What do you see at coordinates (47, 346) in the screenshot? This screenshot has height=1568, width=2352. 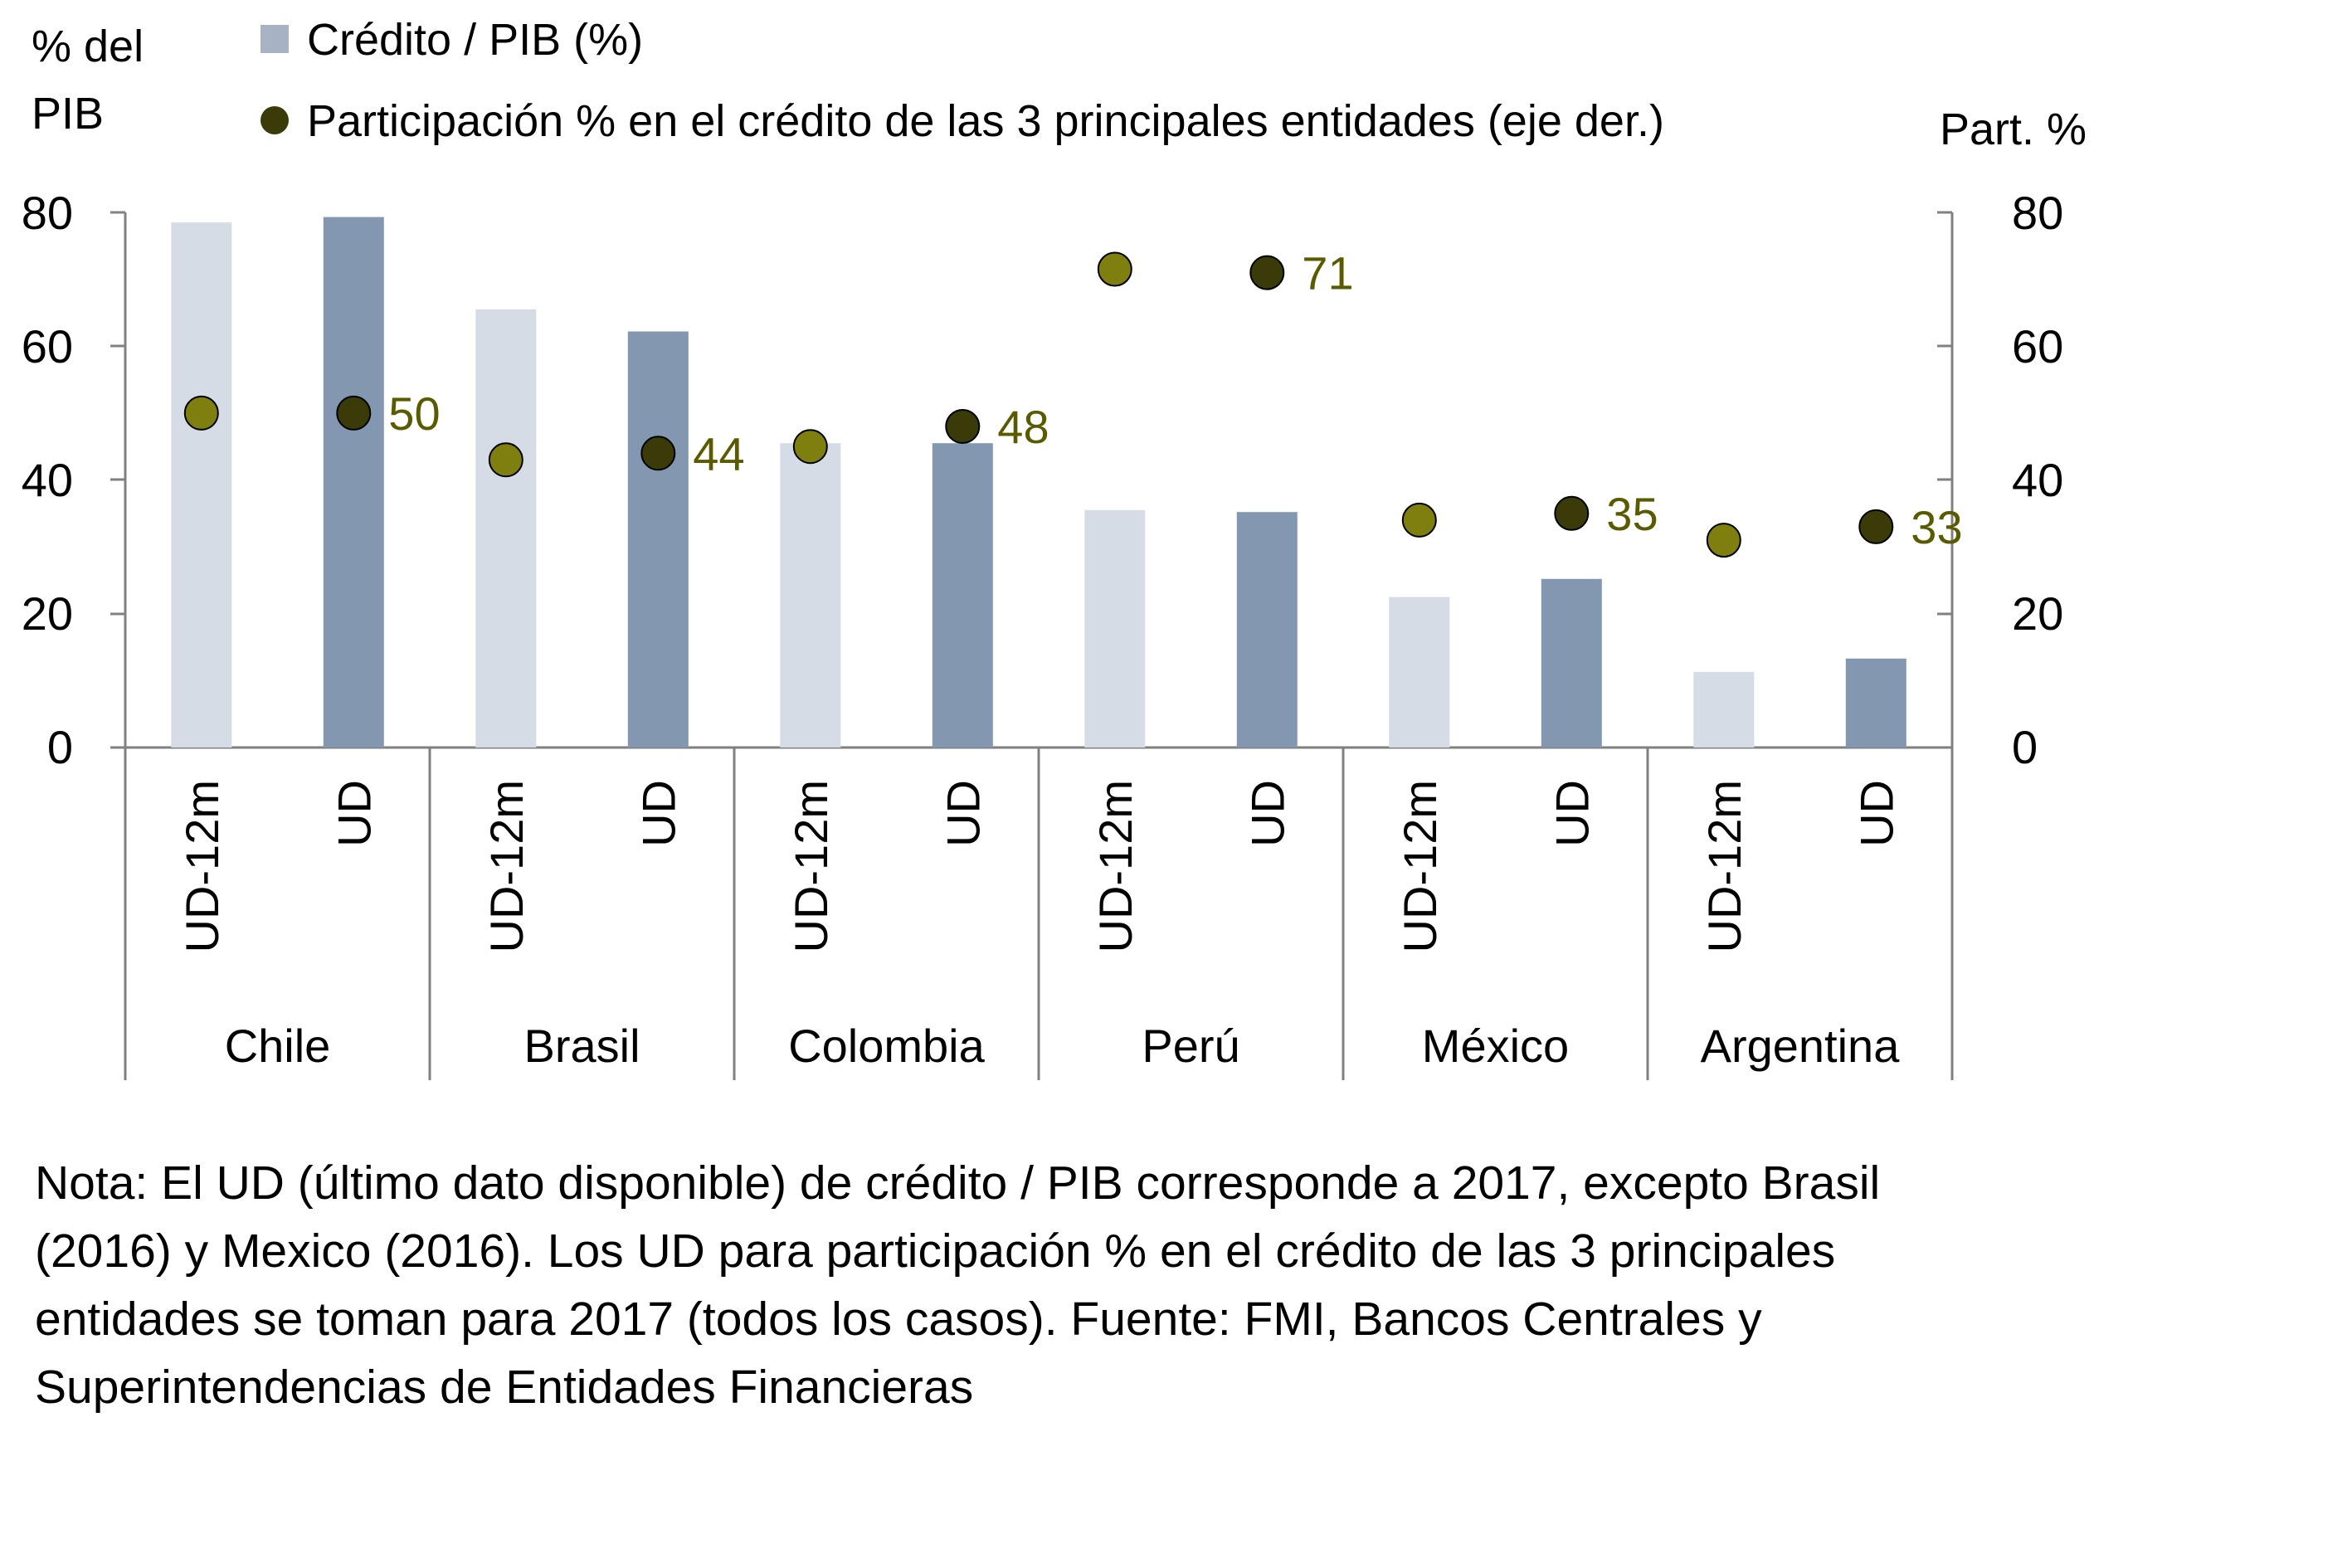 I see `left-tick-60: 60` at bounding box center [47, 346].